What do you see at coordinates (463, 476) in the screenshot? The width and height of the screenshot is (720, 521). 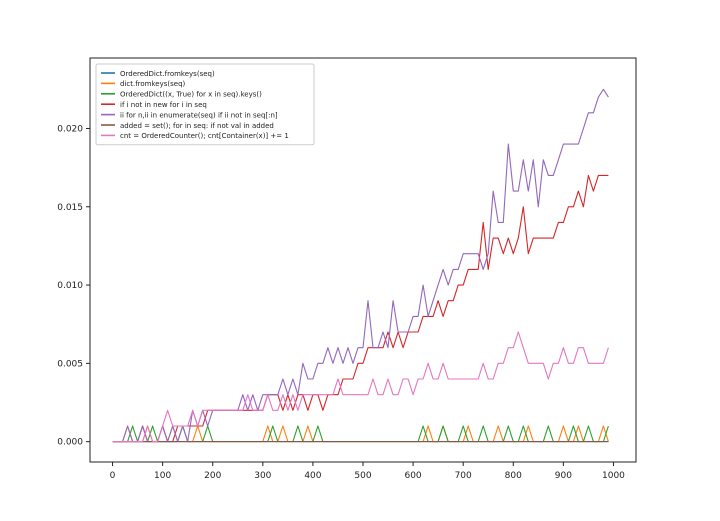 I see `x-tick-label: 700` at bounding box center [463, 476].